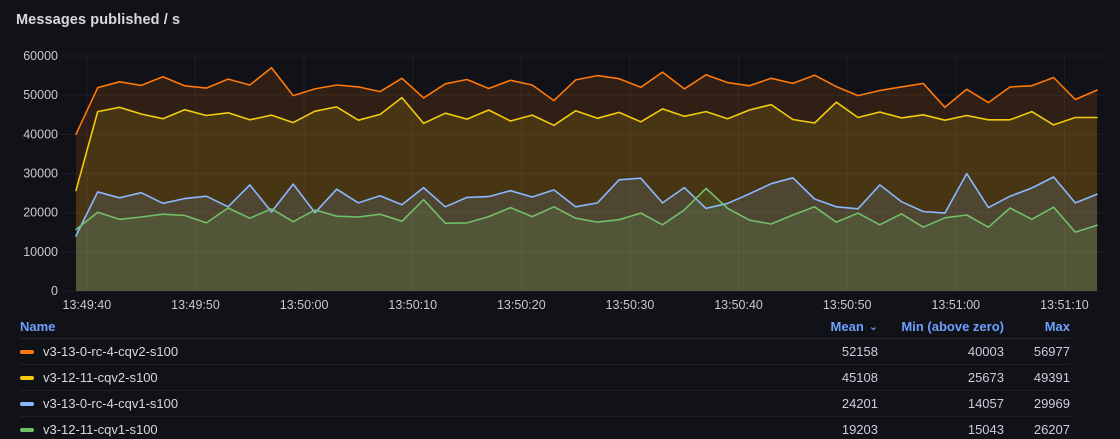  I want to click on legend-header-mean-label: Mean, so click(847, 326).